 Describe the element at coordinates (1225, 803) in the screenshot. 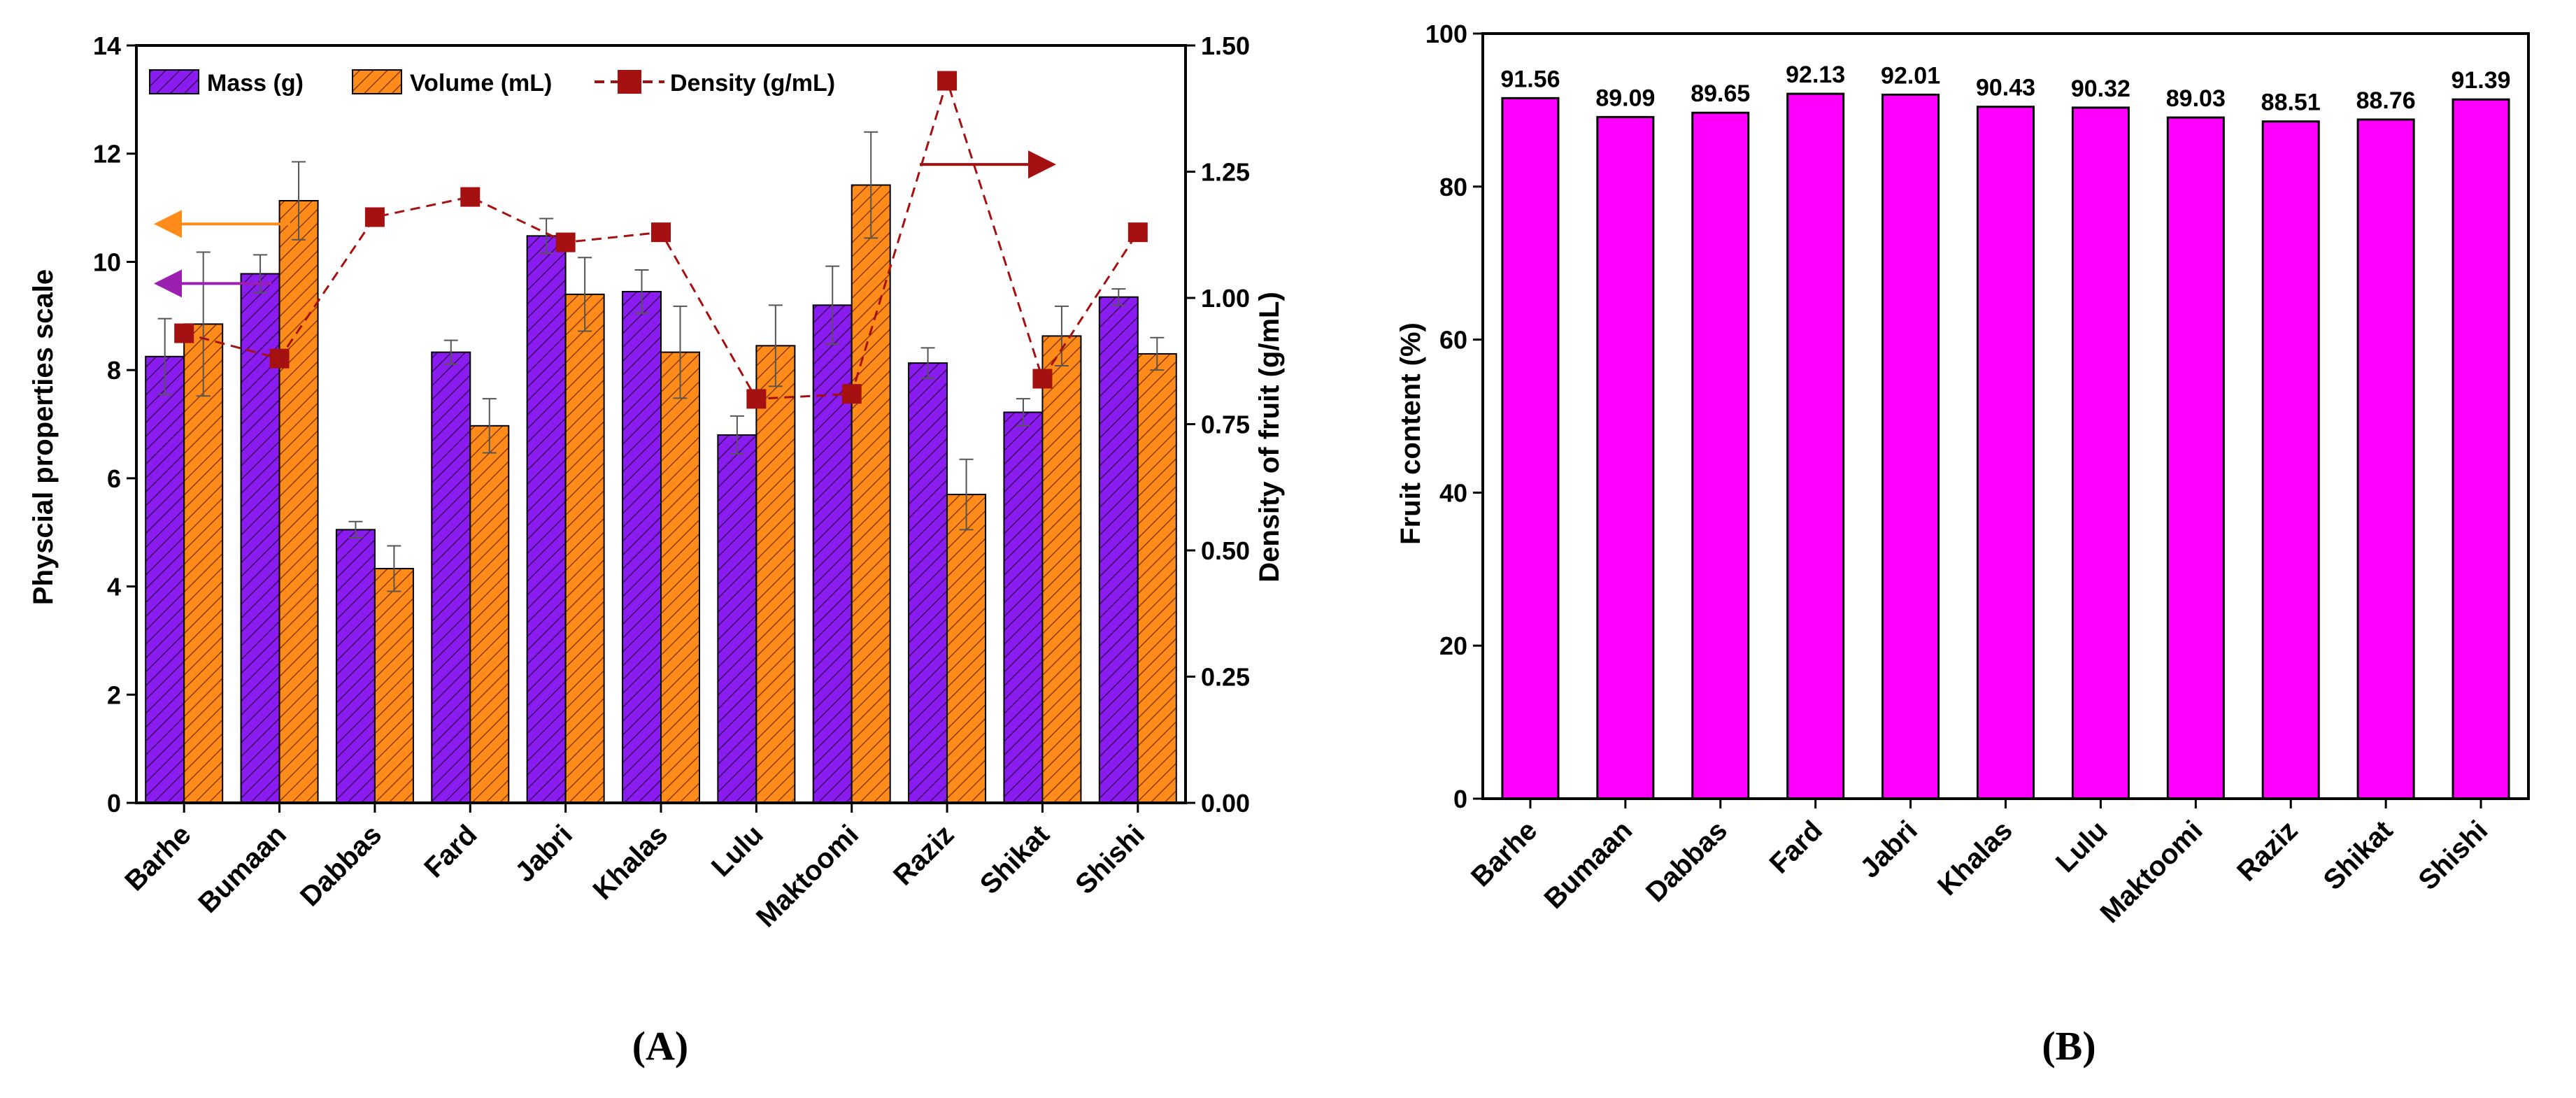

I see `y2-tick-label-a-0-00: 0.00` at that location.